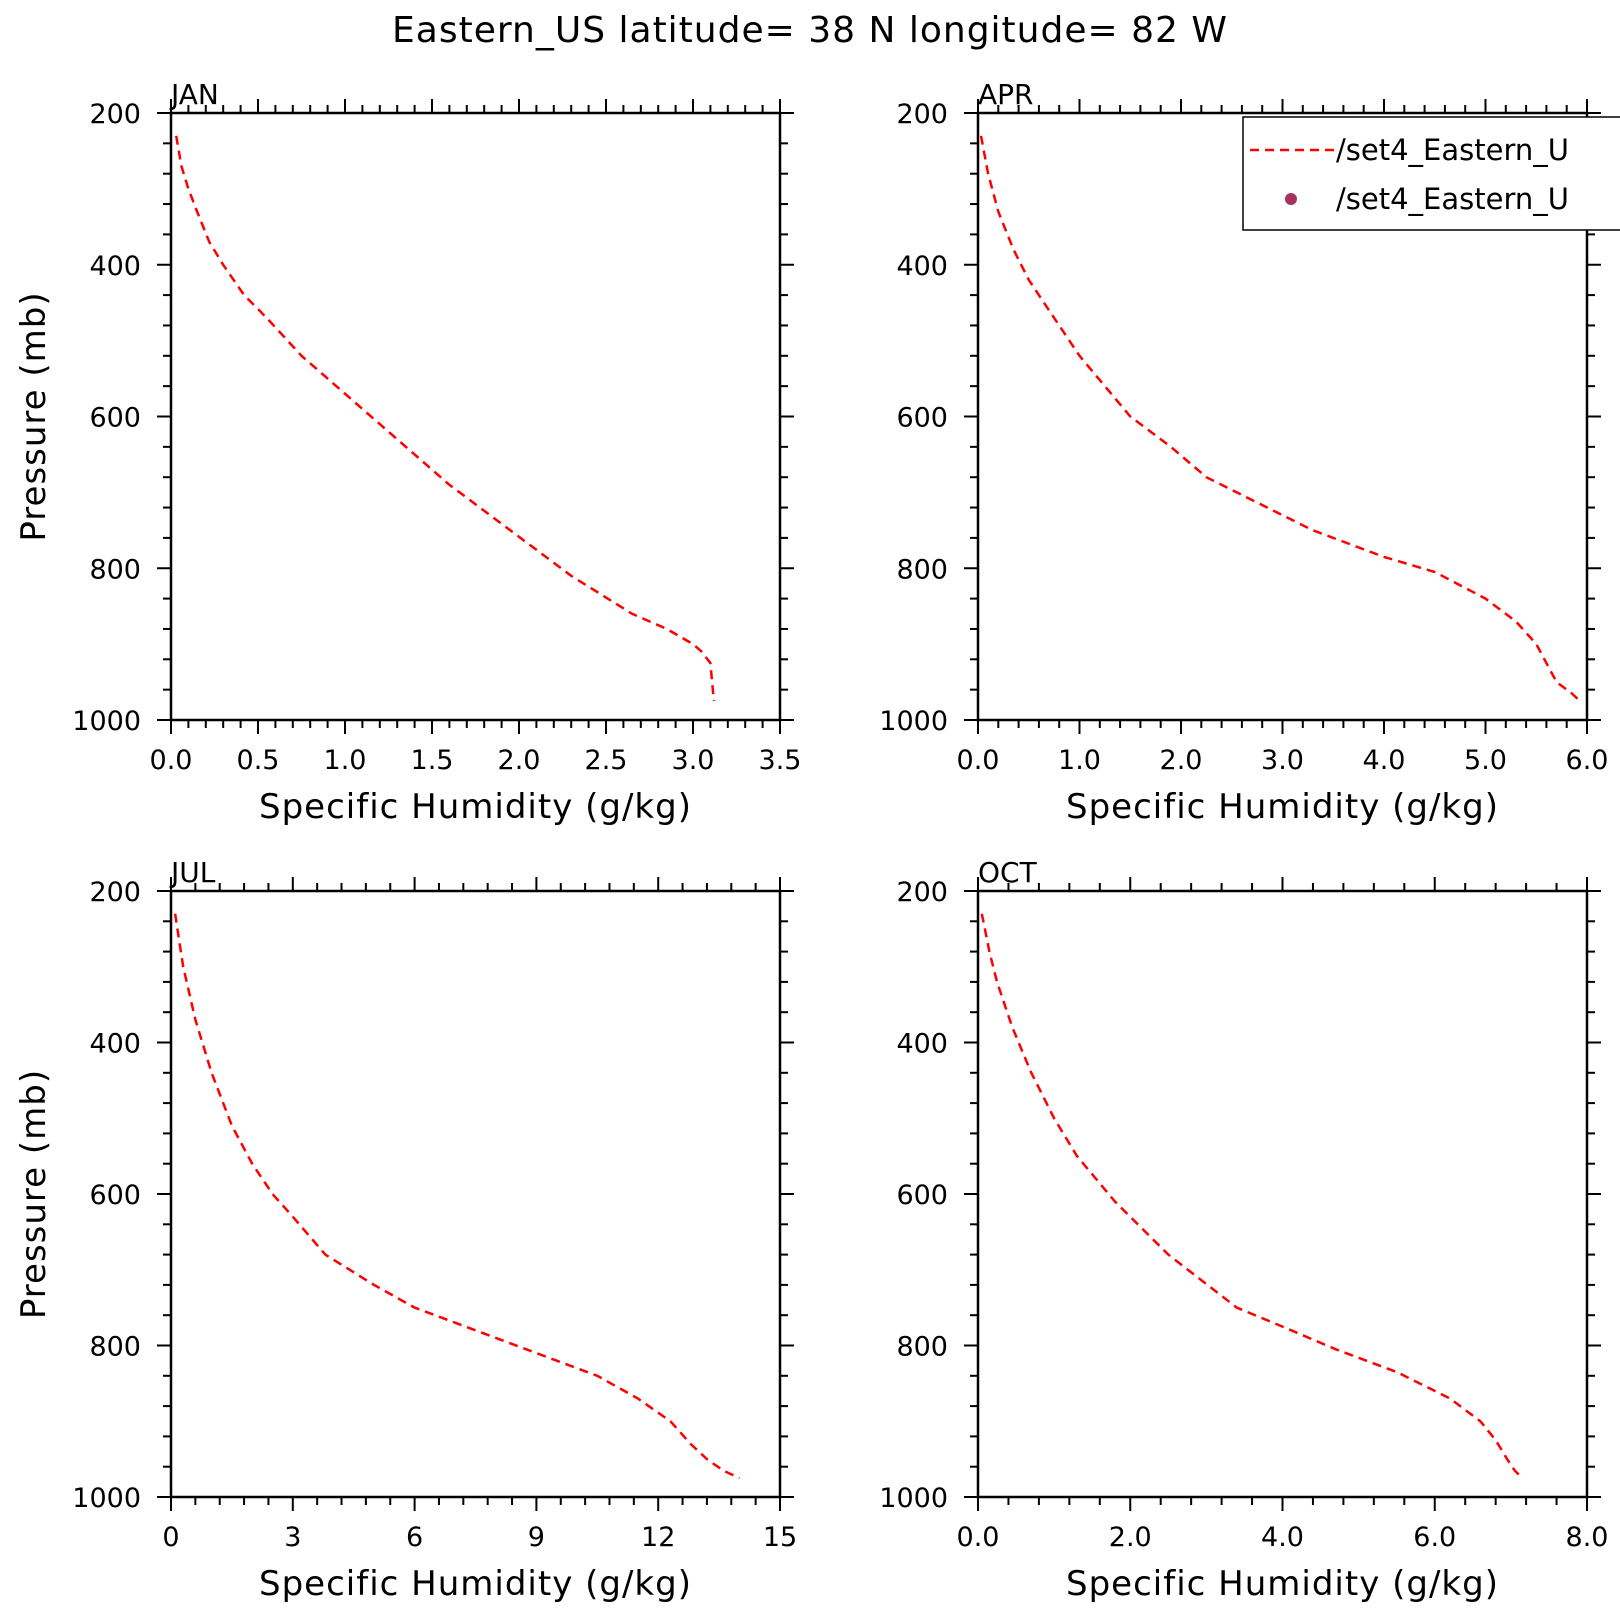 The height and width of the screenshot is (1620, 1620). I want to click on panel-jan-xtick-label: 3.0, so click(693, 760).